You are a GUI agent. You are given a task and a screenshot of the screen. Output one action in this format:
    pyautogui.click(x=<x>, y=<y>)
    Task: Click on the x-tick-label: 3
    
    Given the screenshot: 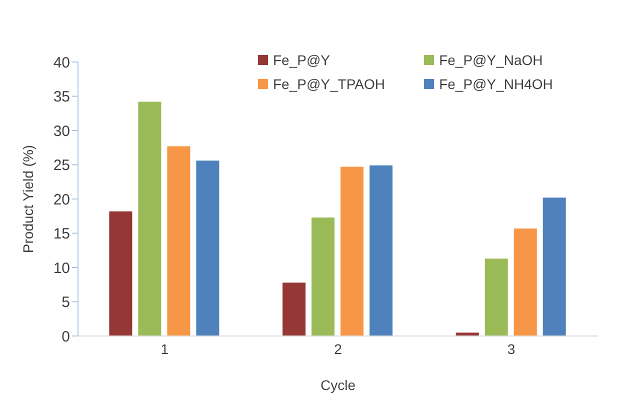 What is the action you would take?
    pyautogui.click(x=511, y=348)
    